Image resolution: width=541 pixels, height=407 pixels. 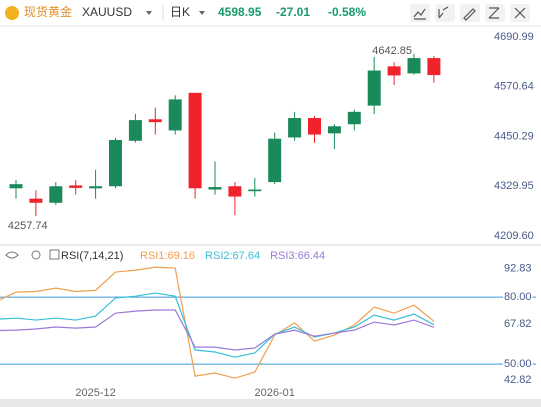 I want to click on legend-entry: RSI2:67.64, so click(x=232, y=256).